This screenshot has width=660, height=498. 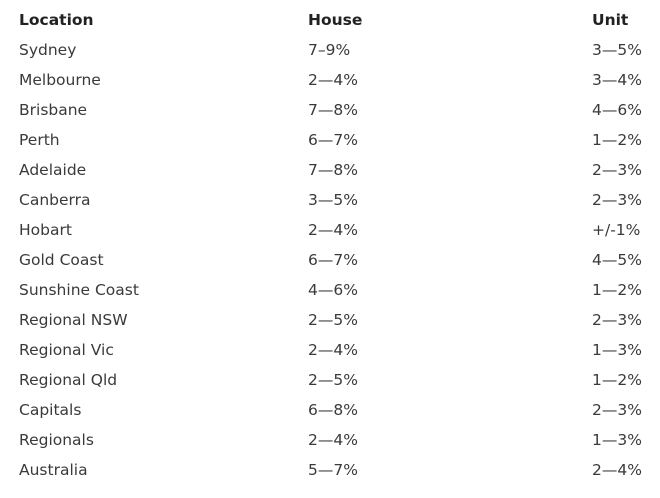 What do you see at coordinates (333, 290) in the screenshot?
I see `cell-house: 4—6%` at bounding box center [333, 290].